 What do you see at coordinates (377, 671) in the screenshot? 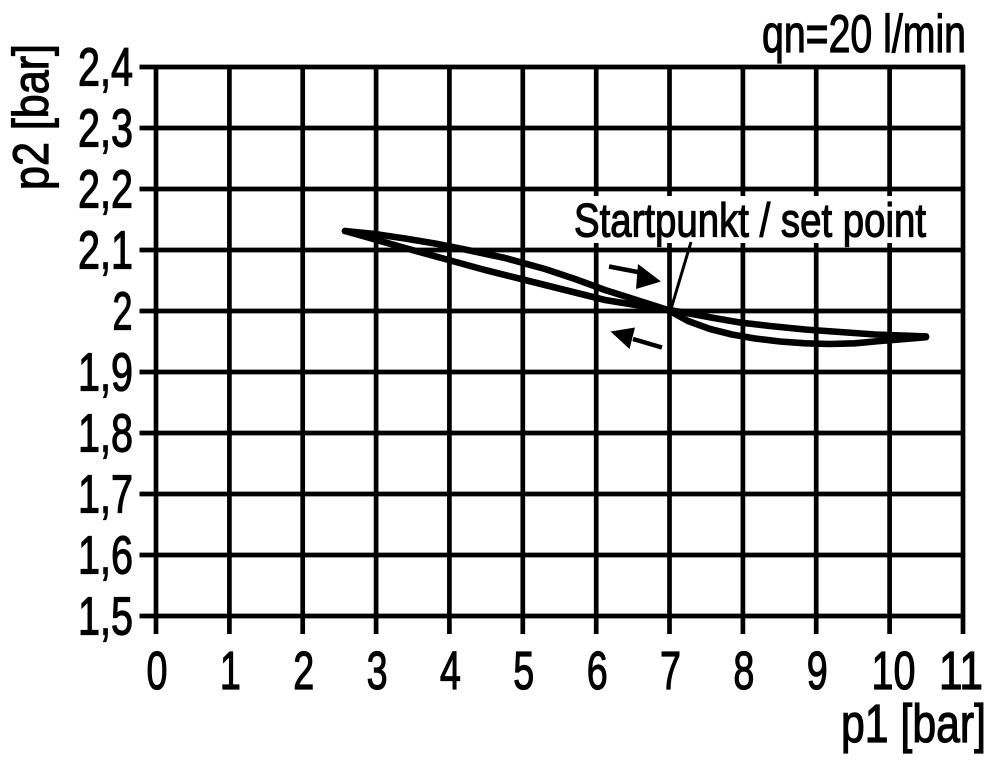
I see `svg-text: 3` at bounding box center [377, 671].